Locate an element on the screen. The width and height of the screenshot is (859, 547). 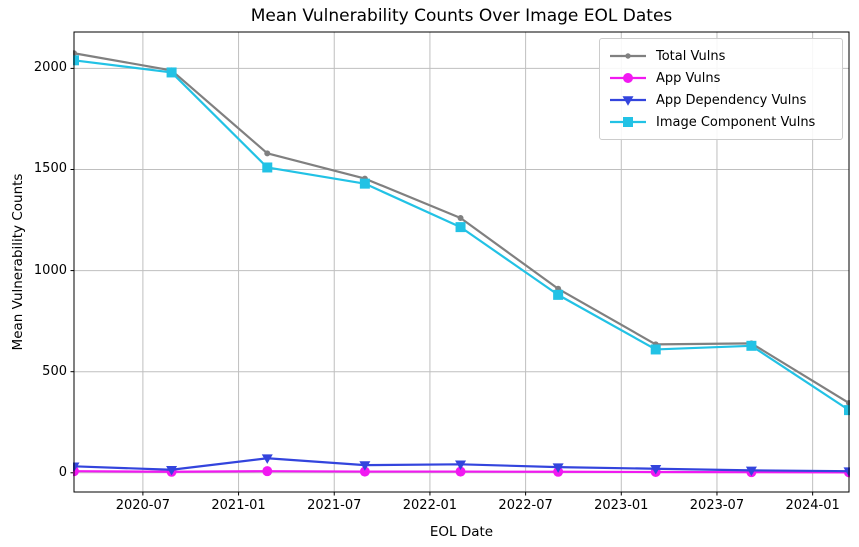
legend-item-app-vulns: App Vulns is located at coordinates (721, 78).